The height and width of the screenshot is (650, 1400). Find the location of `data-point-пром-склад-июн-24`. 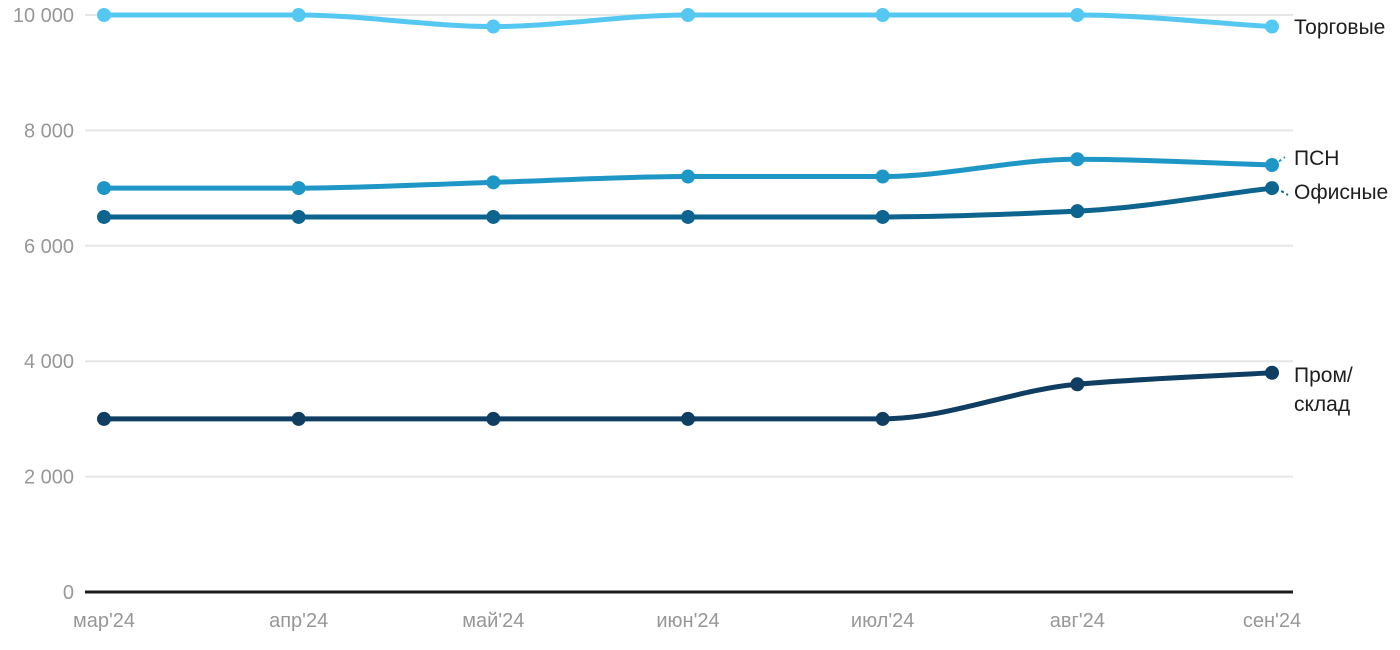

data-point-пром-склад-июн-24 is located at coordinates (688, 418).